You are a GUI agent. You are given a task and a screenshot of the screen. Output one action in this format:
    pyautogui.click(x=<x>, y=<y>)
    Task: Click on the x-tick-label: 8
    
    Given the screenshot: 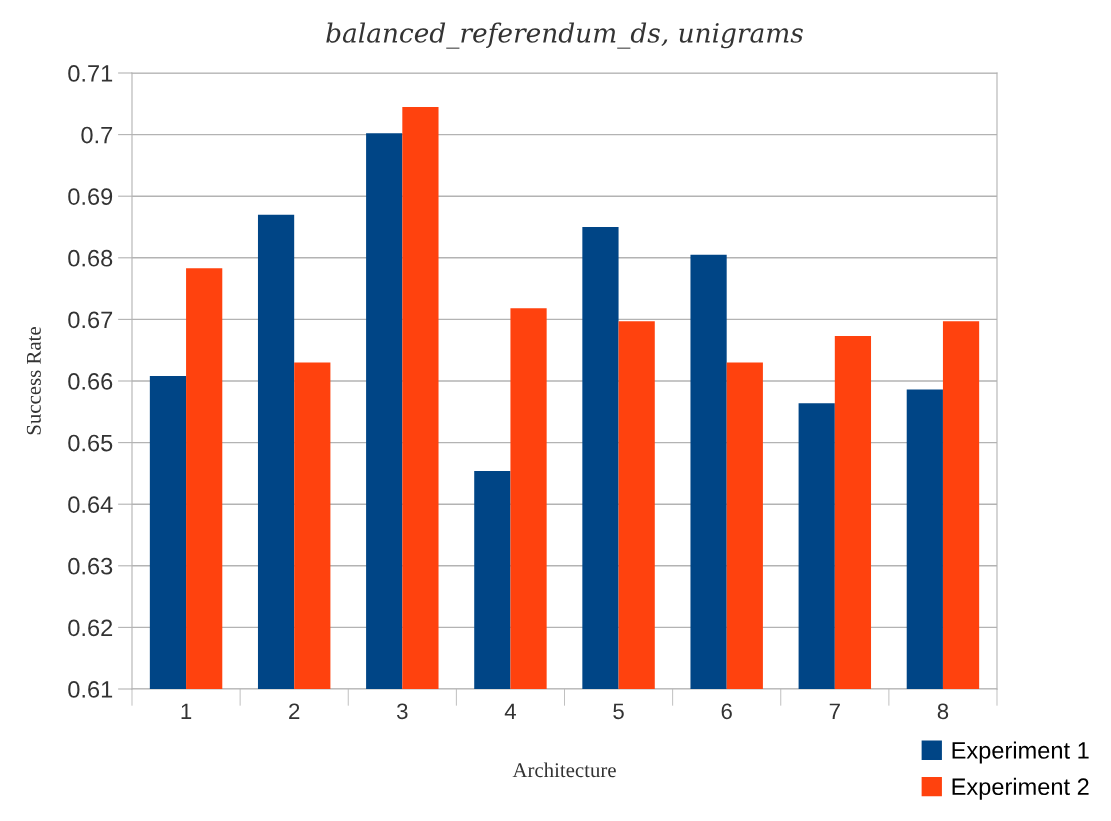 What is the action you would take?
    pyautogui.click(x=943, y=711)
    